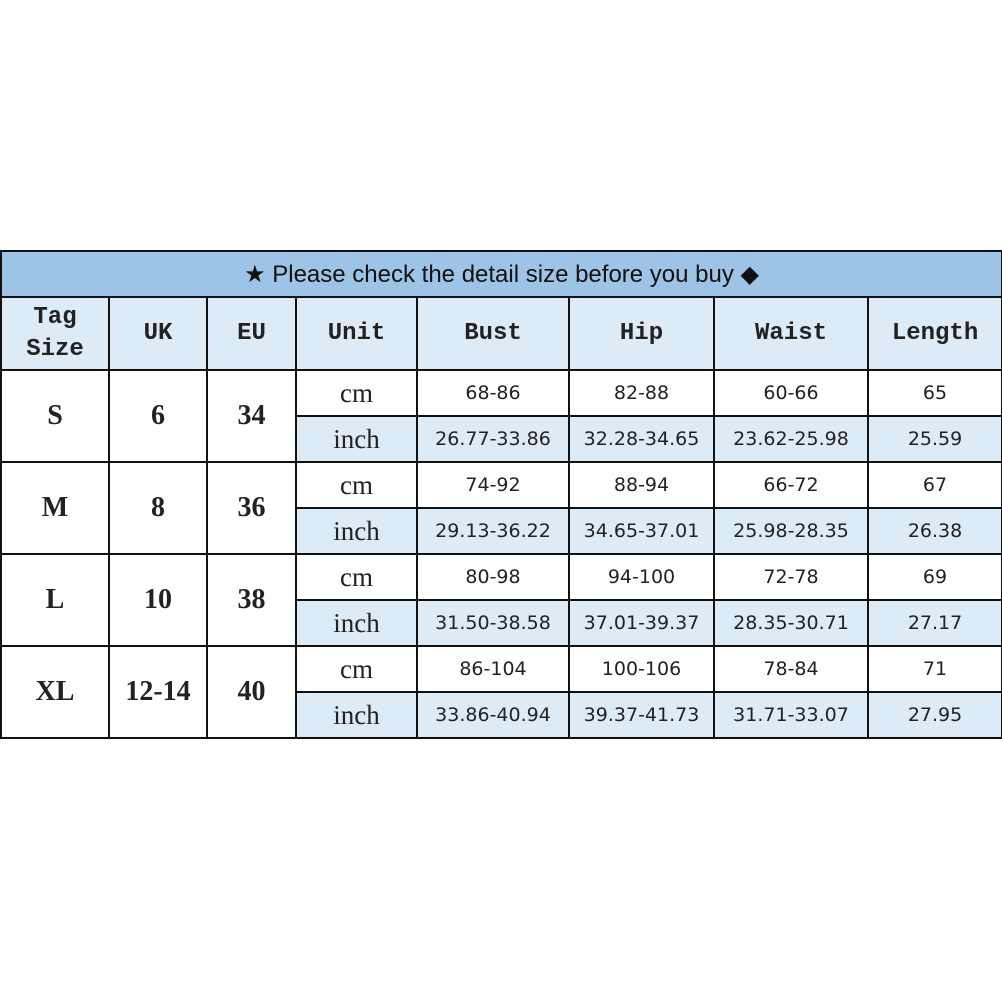  I want to click on measurement-cell: 28.35-30.71, so click(791, 623).